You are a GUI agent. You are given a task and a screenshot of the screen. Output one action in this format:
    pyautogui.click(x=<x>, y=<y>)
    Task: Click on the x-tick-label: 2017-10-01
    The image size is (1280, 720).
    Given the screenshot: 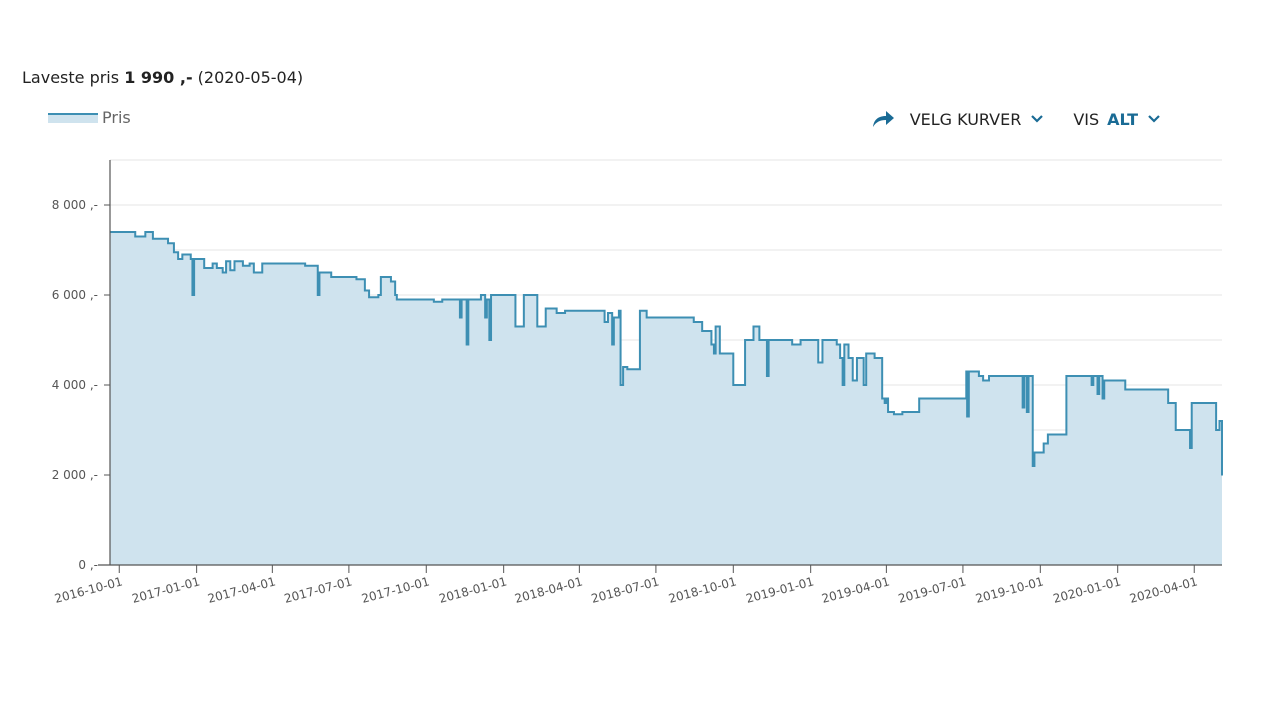 What is the action you would take?
    pyautogui.click(x=395, y=590)
    